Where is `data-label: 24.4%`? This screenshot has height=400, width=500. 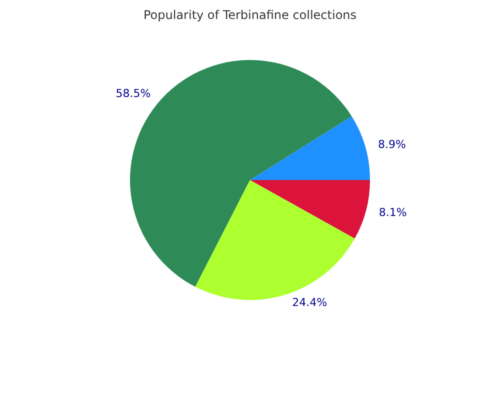 data-label: 24.4% is located at coordinates (310, 303).